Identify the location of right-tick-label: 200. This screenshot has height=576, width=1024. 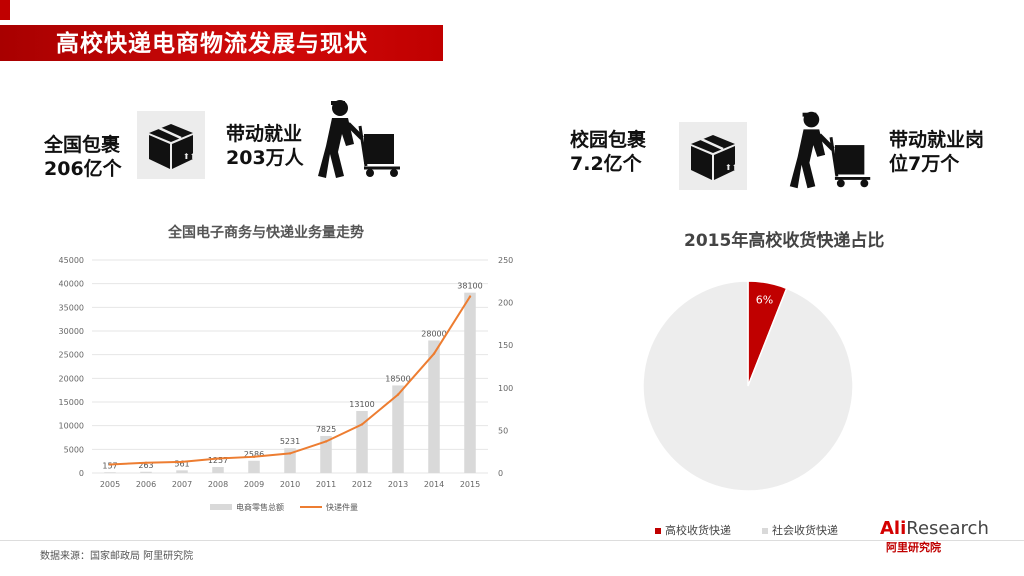
(505, 303).